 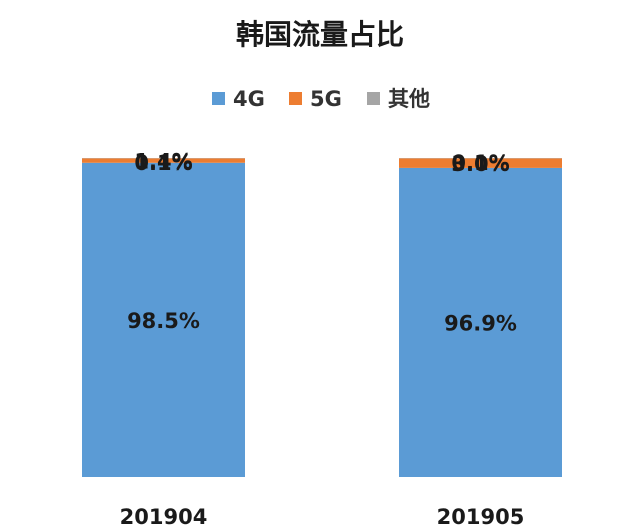 What do you see at coordinates (326, 99) in the screenshot?
I see `legend-label-1: 5G` at bounding box center [326, 99].